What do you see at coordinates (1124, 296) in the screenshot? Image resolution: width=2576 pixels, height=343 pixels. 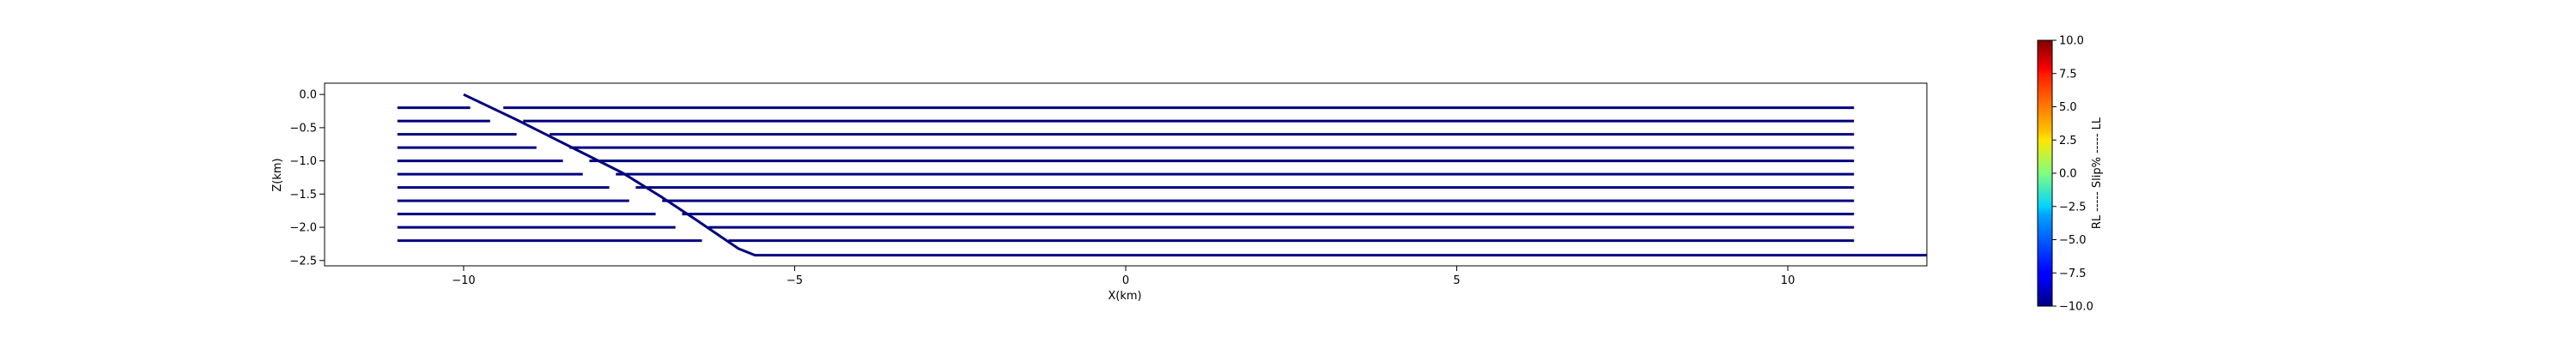 I see `x-axis-label: X(km)` at bounding box center [1124, 296].